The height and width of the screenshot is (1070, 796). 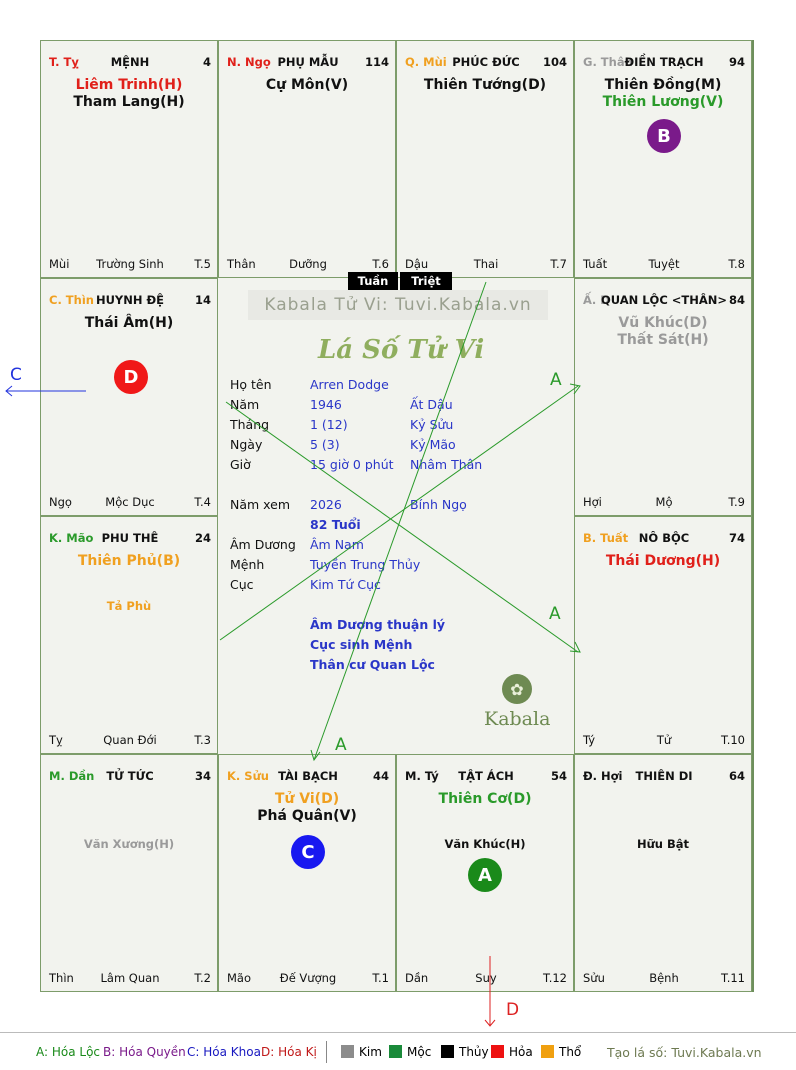 I want to click on legend-element: Hỏa, so click(x=512, y=1052).